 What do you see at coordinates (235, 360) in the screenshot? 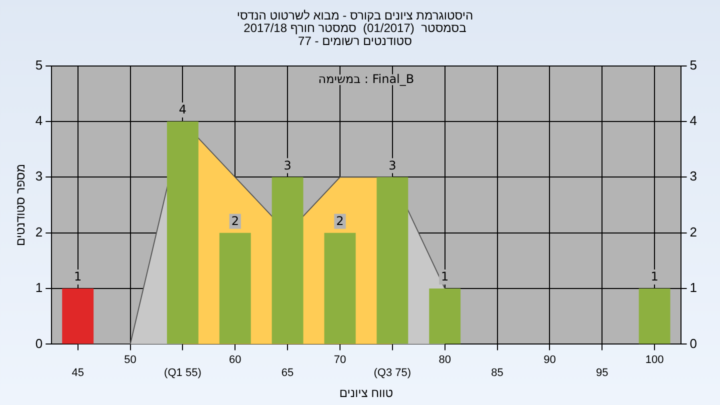
I see `x-tick-label: 60` at bounding box center [235, 360].